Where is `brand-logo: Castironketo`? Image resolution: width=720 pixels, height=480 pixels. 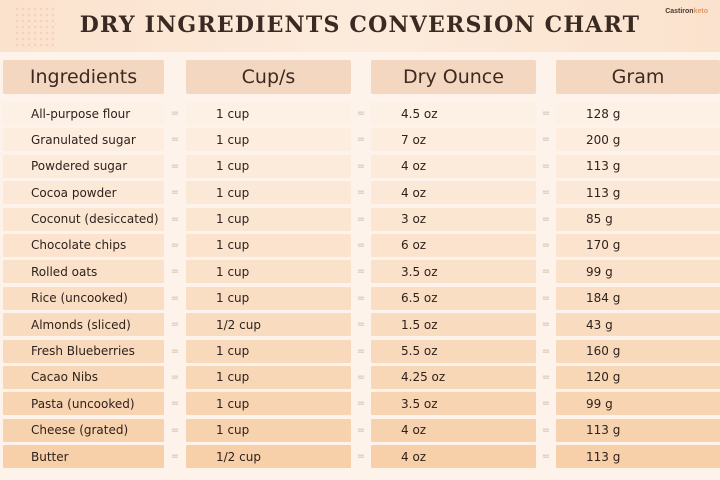
brand-logo: Castironketo is located at coordinates (686, 11).